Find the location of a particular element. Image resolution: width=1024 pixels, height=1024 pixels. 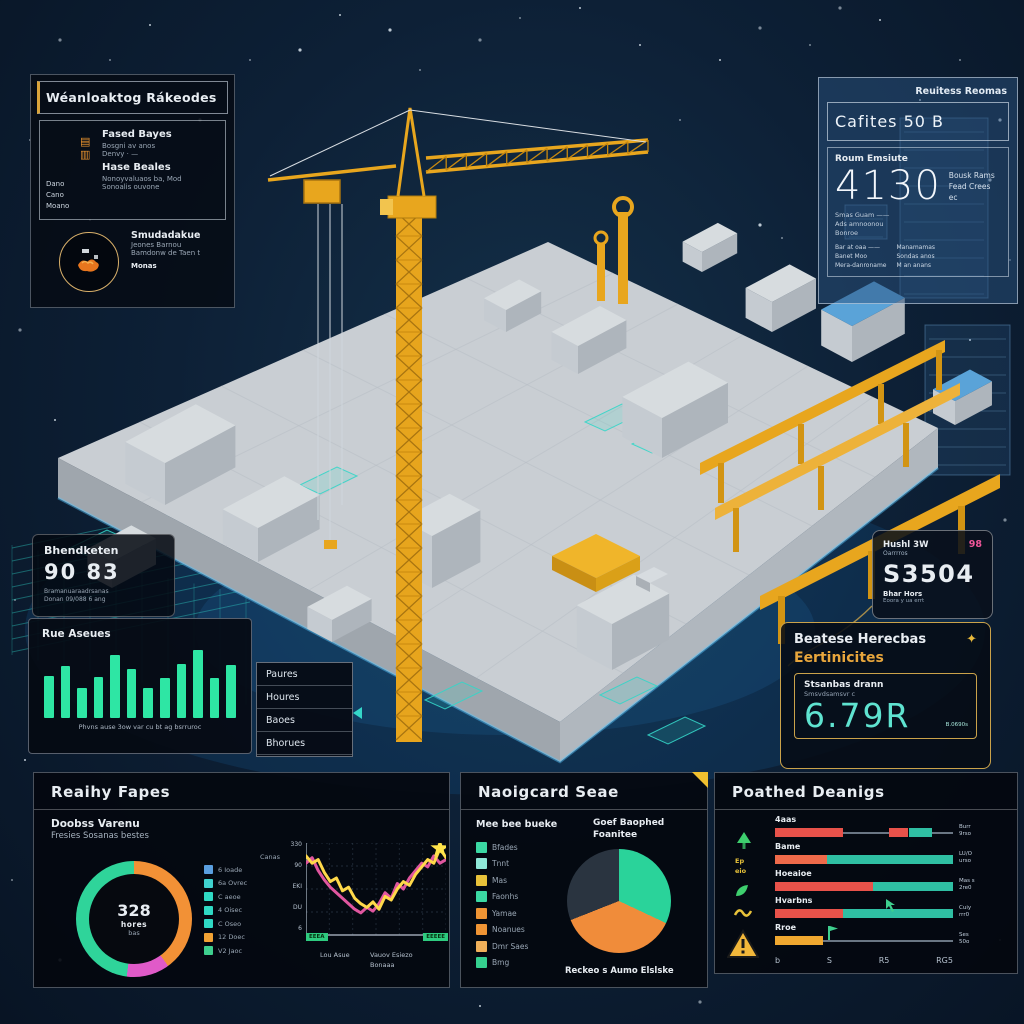

stat-column: Manamamas Sondas anos M an anans is located at coordinates (916, 256).